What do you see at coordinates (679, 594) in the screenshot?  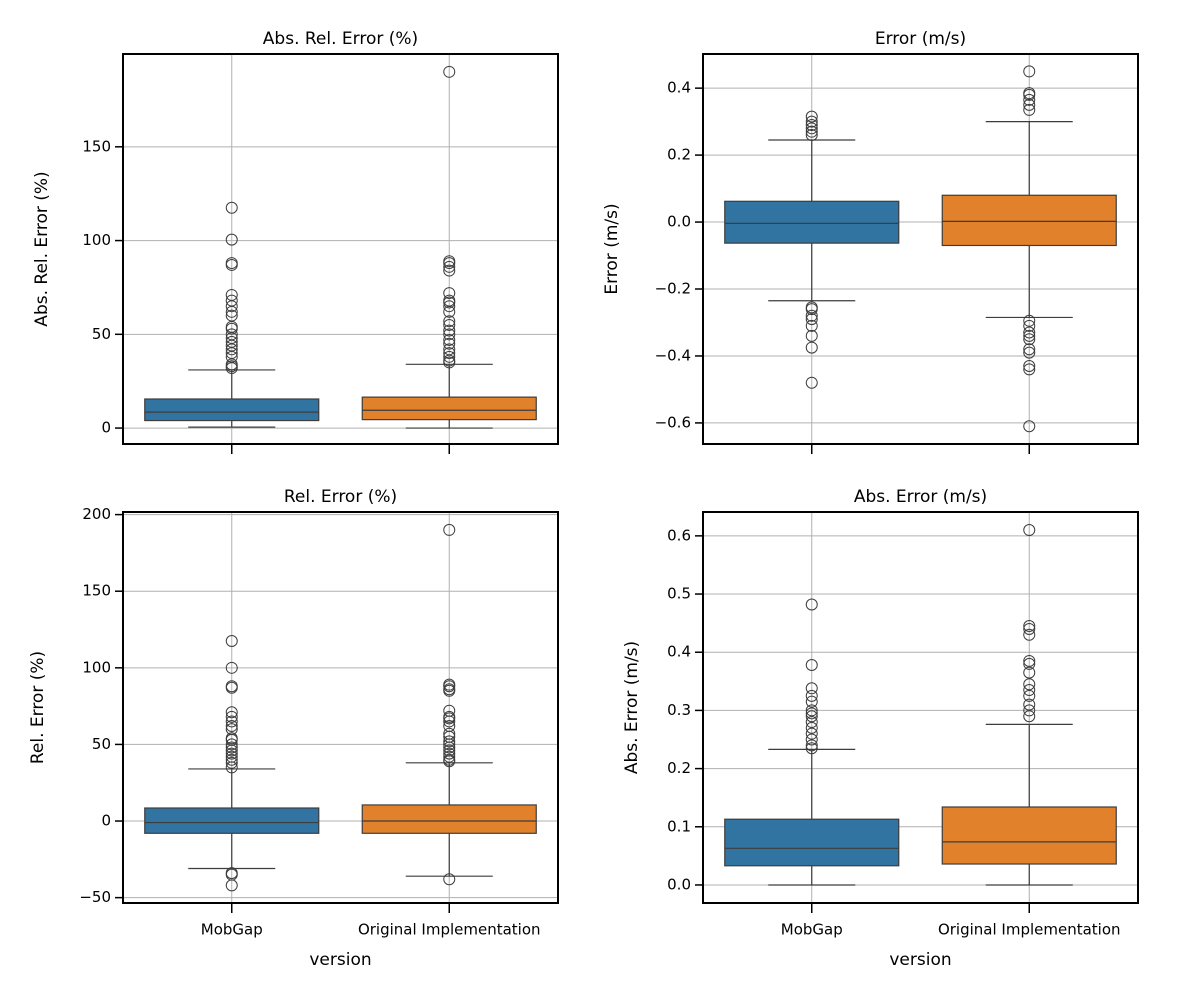 I see `y-tick-label: 0.5` at bounding box center [679, 594].